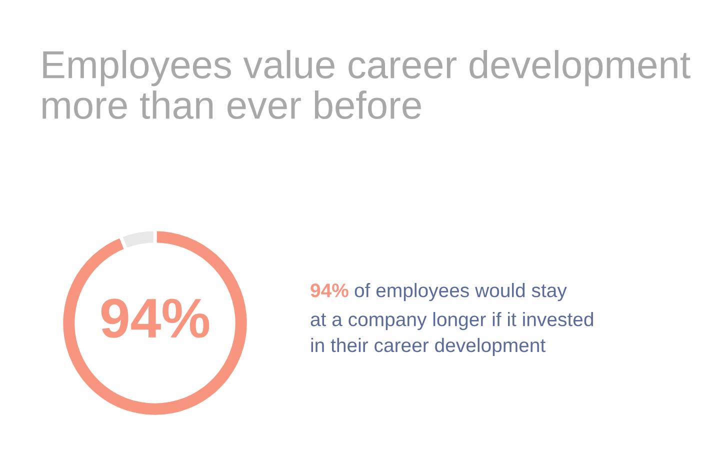 The image size is (718, 475). I want to click on text: 94%, so click(155, 318).